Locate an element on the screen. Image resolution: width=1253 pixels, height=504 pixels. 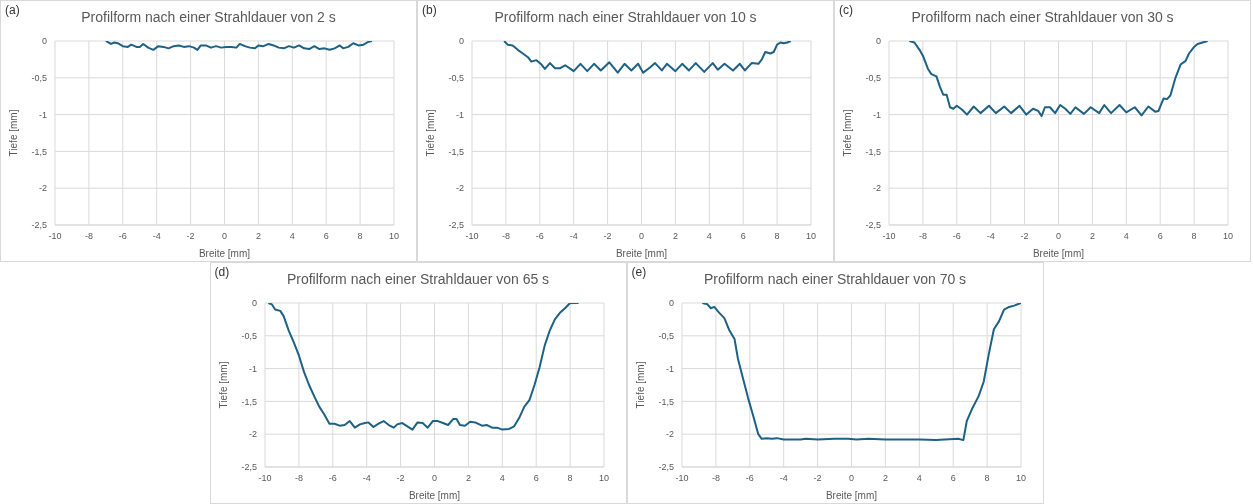
text: (a) is located at coordinates (12, 10).